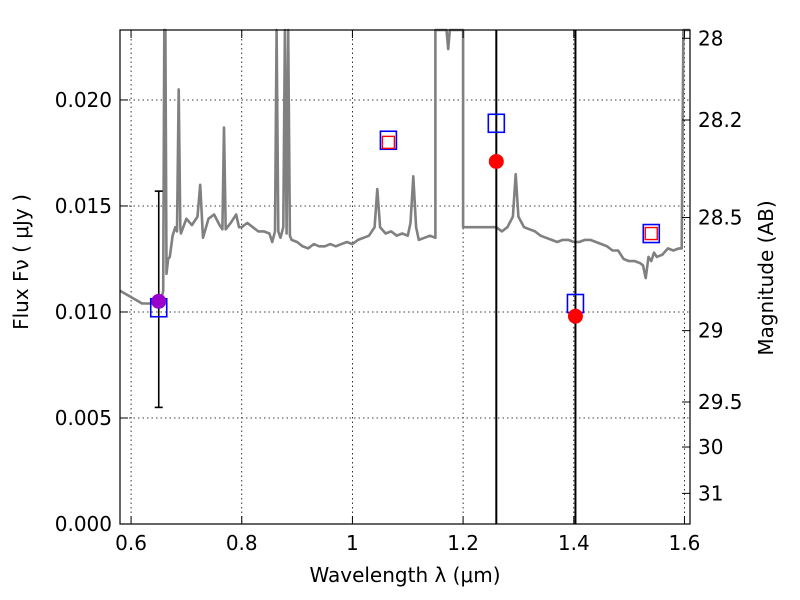 This screenshot has height=600, width=800. Describe the element at coordinates (83, 418) in the screenshot. I see `y-tick-label: 0.005` at that location.